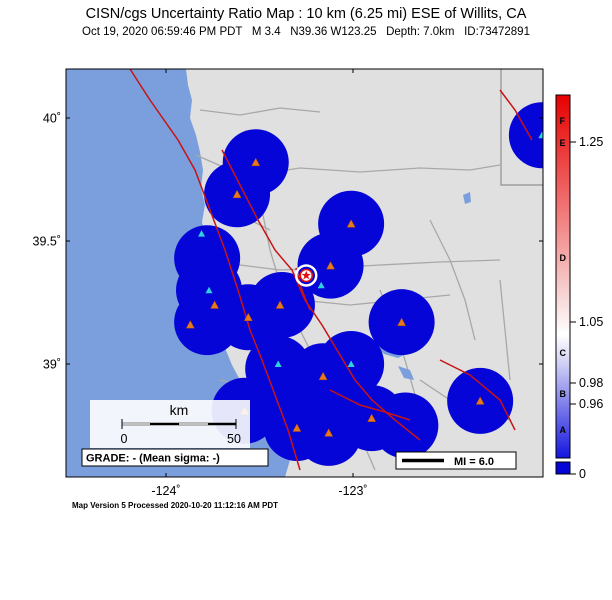 This screenshot has width=612, height=600. Describe the element at coordinates (579, 287) in the screenshot. I see `colorbar: F E D C B A 1.25 1.05 0.98 0.96 0` at that location.